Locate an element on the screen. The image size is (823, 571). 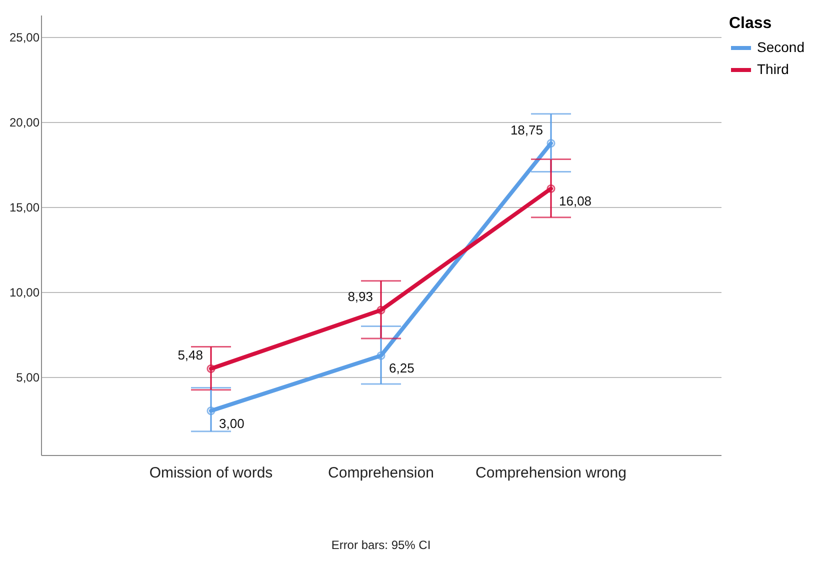
x-tick-label: Comprehension is located at coordinates (381, 473).